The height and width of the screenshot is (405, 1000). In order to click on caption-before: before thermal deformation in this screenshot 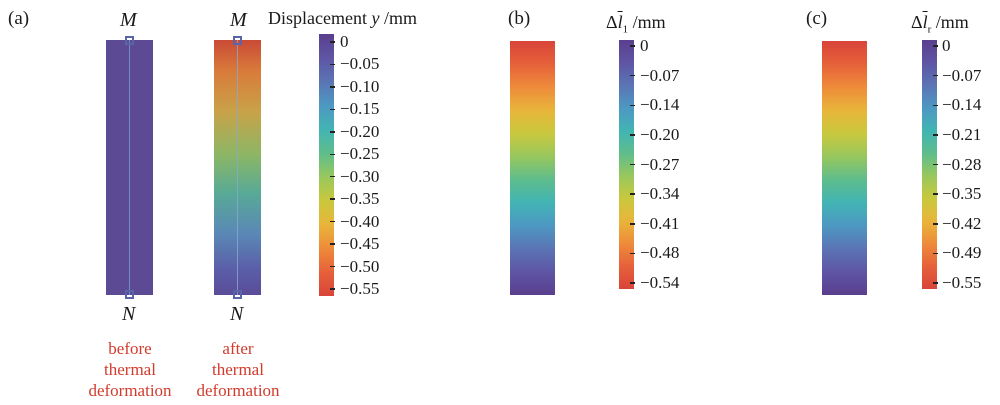, I will do `click(130, 369)`.